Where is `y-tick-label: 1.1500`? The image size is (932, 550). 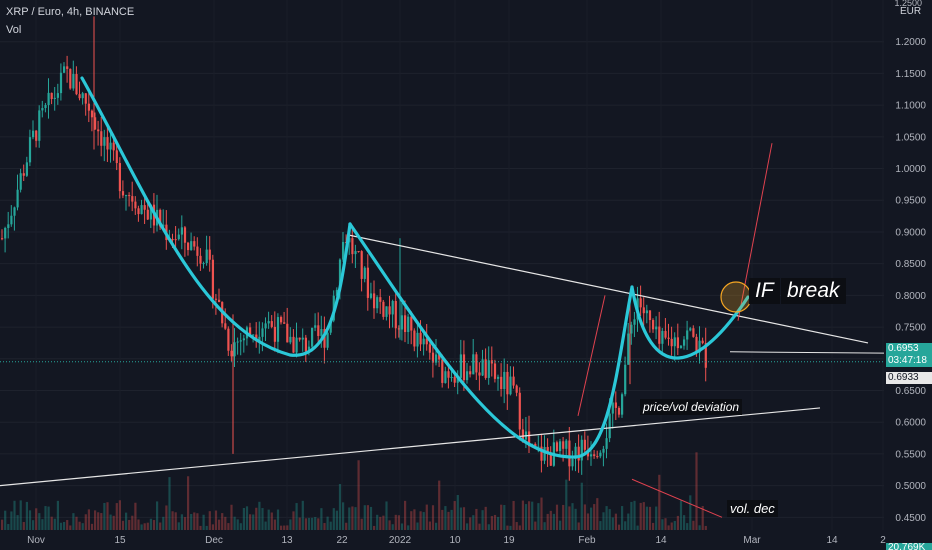 y-tick-label: 1.1500 is located at coordinates (910, 74).